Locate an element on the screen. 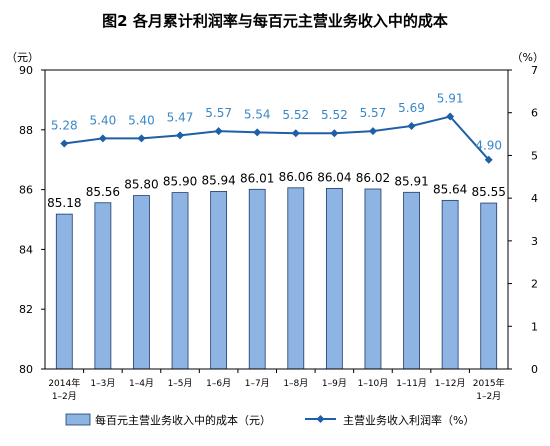 Image resolution: width=550 pixels, height=446 pixels. x-axis-label: 1–5月 is located at coordinates (180, 383).